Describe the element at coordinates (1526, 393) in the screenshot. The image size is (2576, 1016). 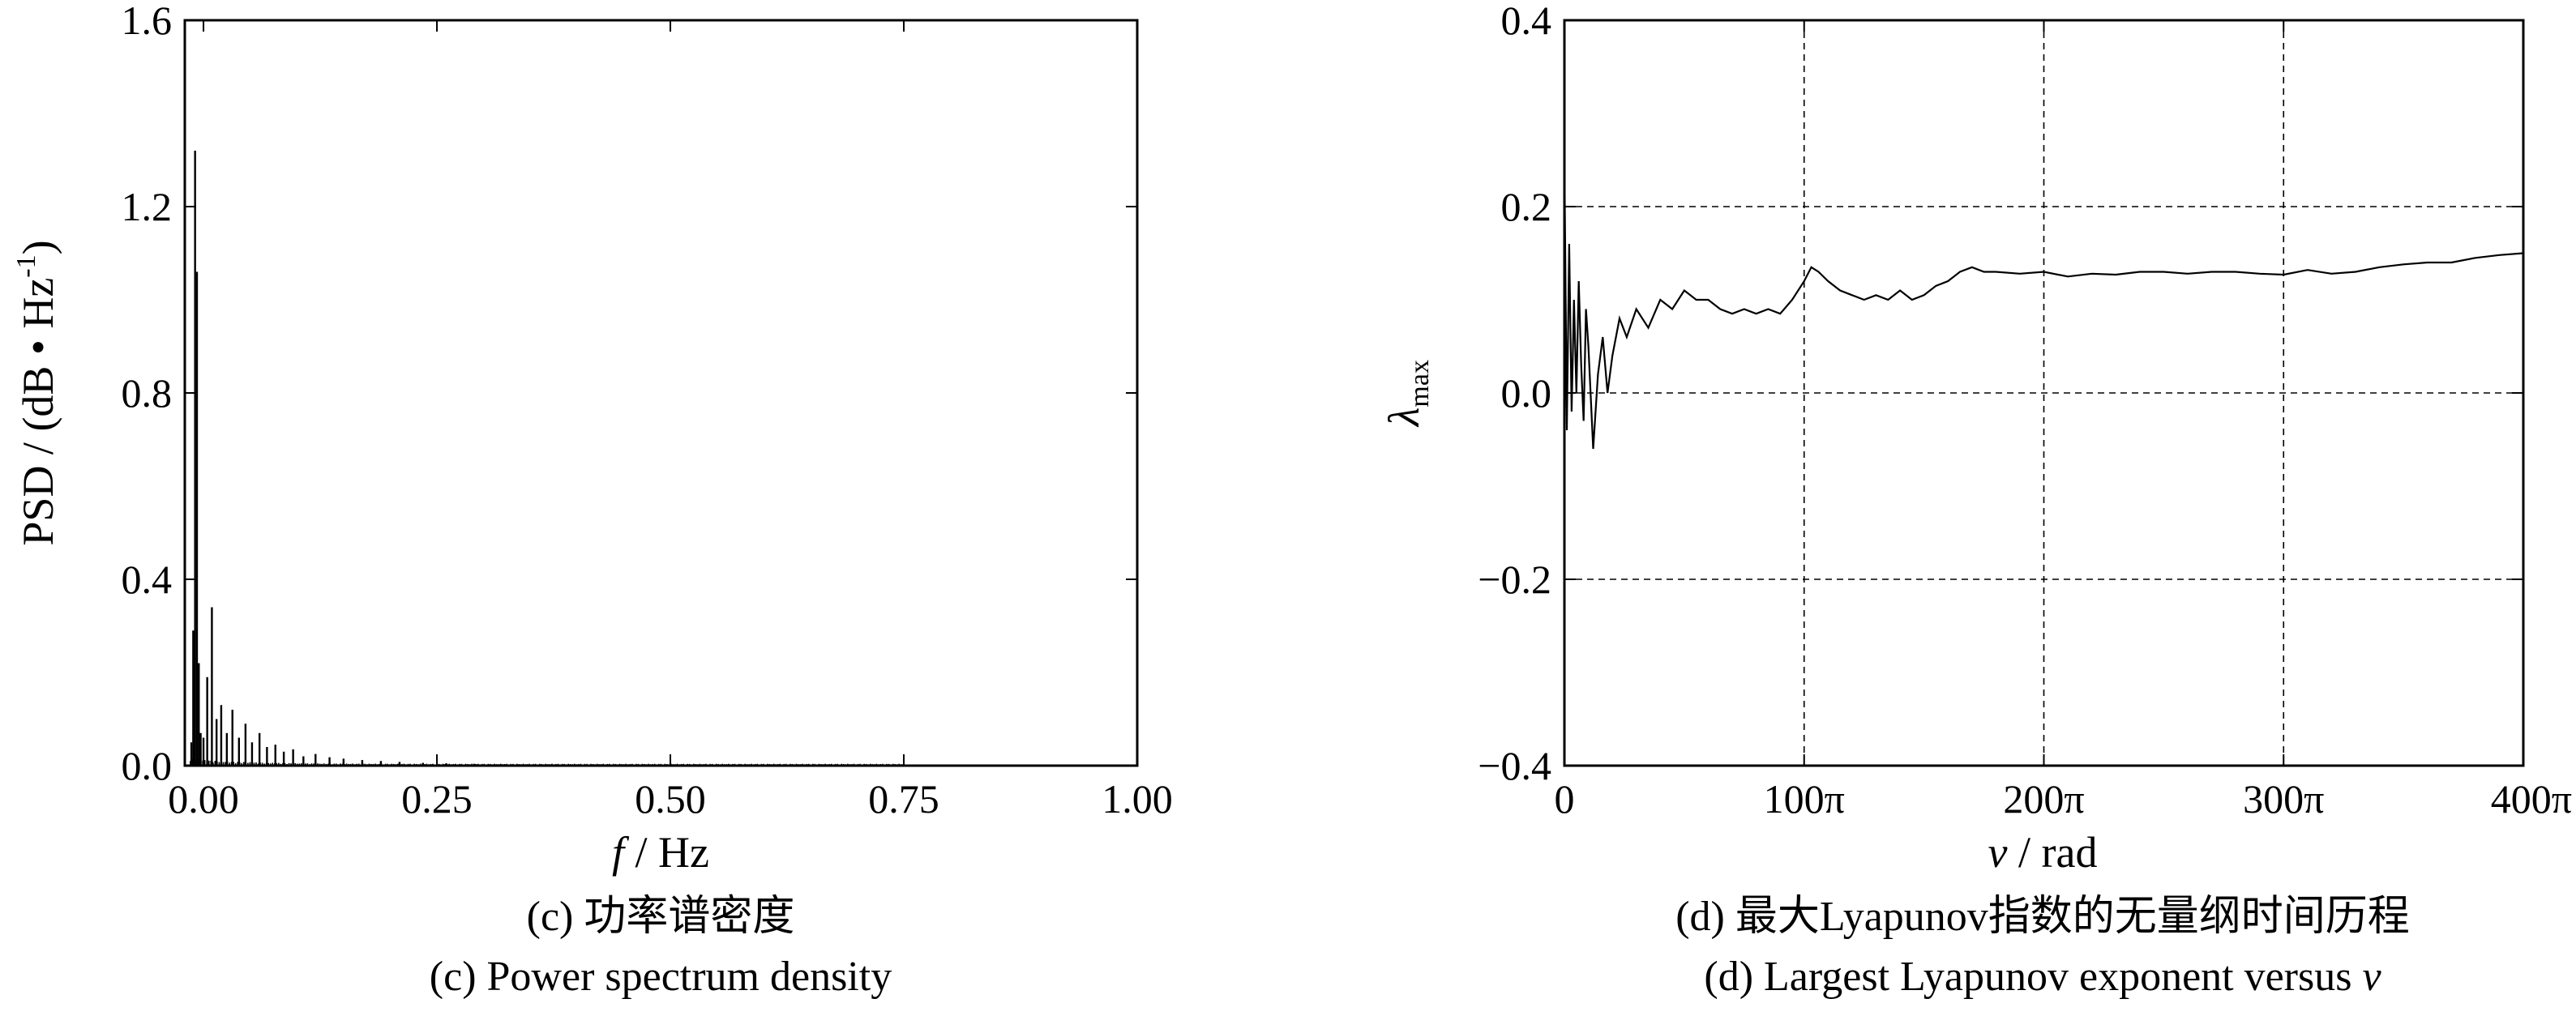
I see `y-tick-label-d: 0.0` at that location.